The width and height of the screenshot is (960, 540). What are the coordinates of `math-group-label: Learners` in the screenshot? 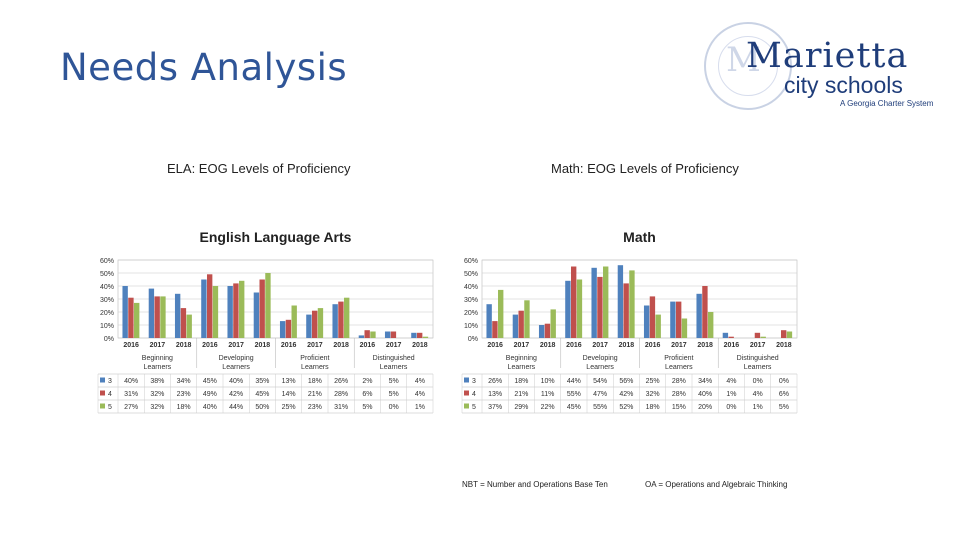 It's located at (758, 367).